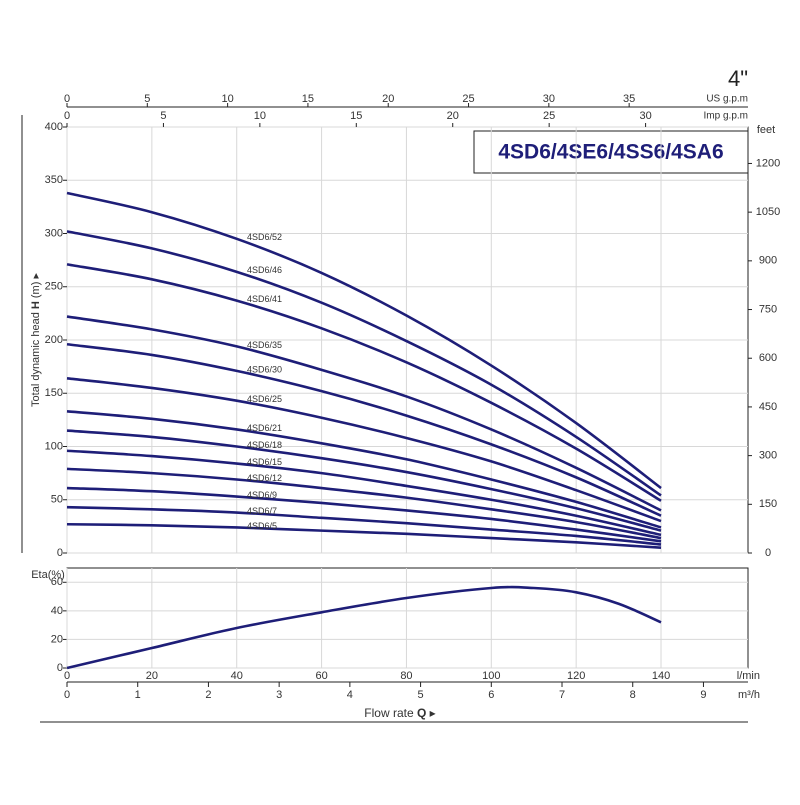 The image size is (800, 805). What do you see at coordinates (264, 445) in the screenshot?
I see `curve-label: 4SD6/18` at bounding box center [264, 445].